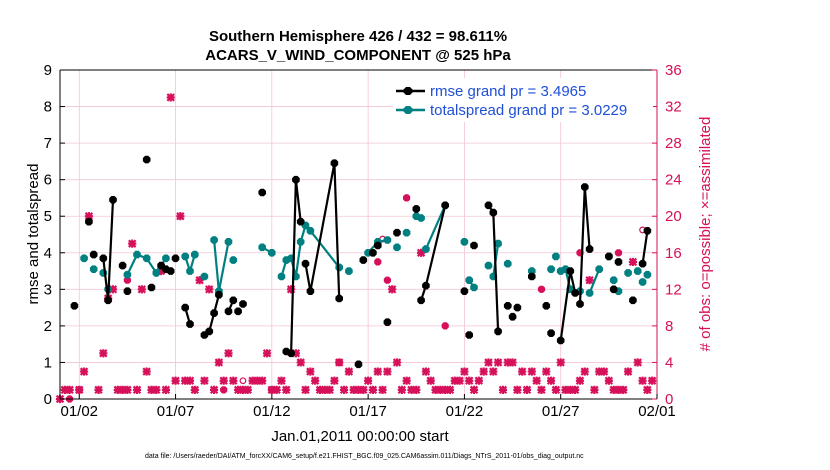 This screenshot has height=470, width=830. I want to click on legend-spread-label: totalspread grand pr = 3.0229, so click(528, 110).